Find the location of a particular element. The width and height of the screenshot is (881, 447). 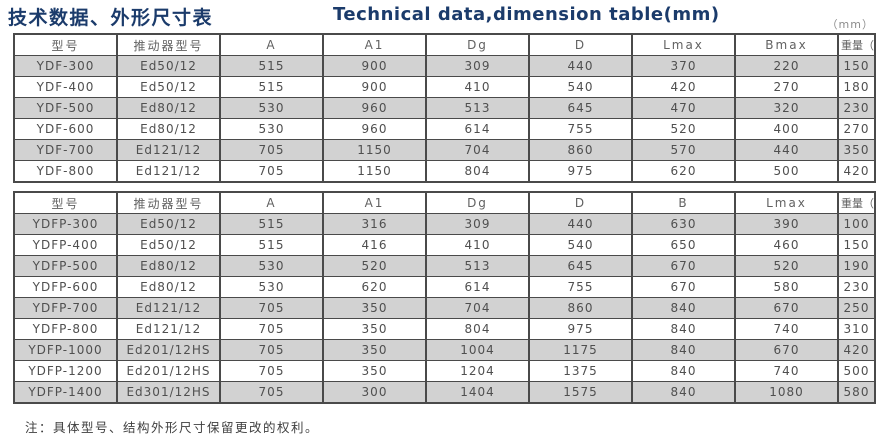

table-row: YDFP-800 Ed121/12 705 350 804 975 840 740 310 is located at coordinates (444, 329).